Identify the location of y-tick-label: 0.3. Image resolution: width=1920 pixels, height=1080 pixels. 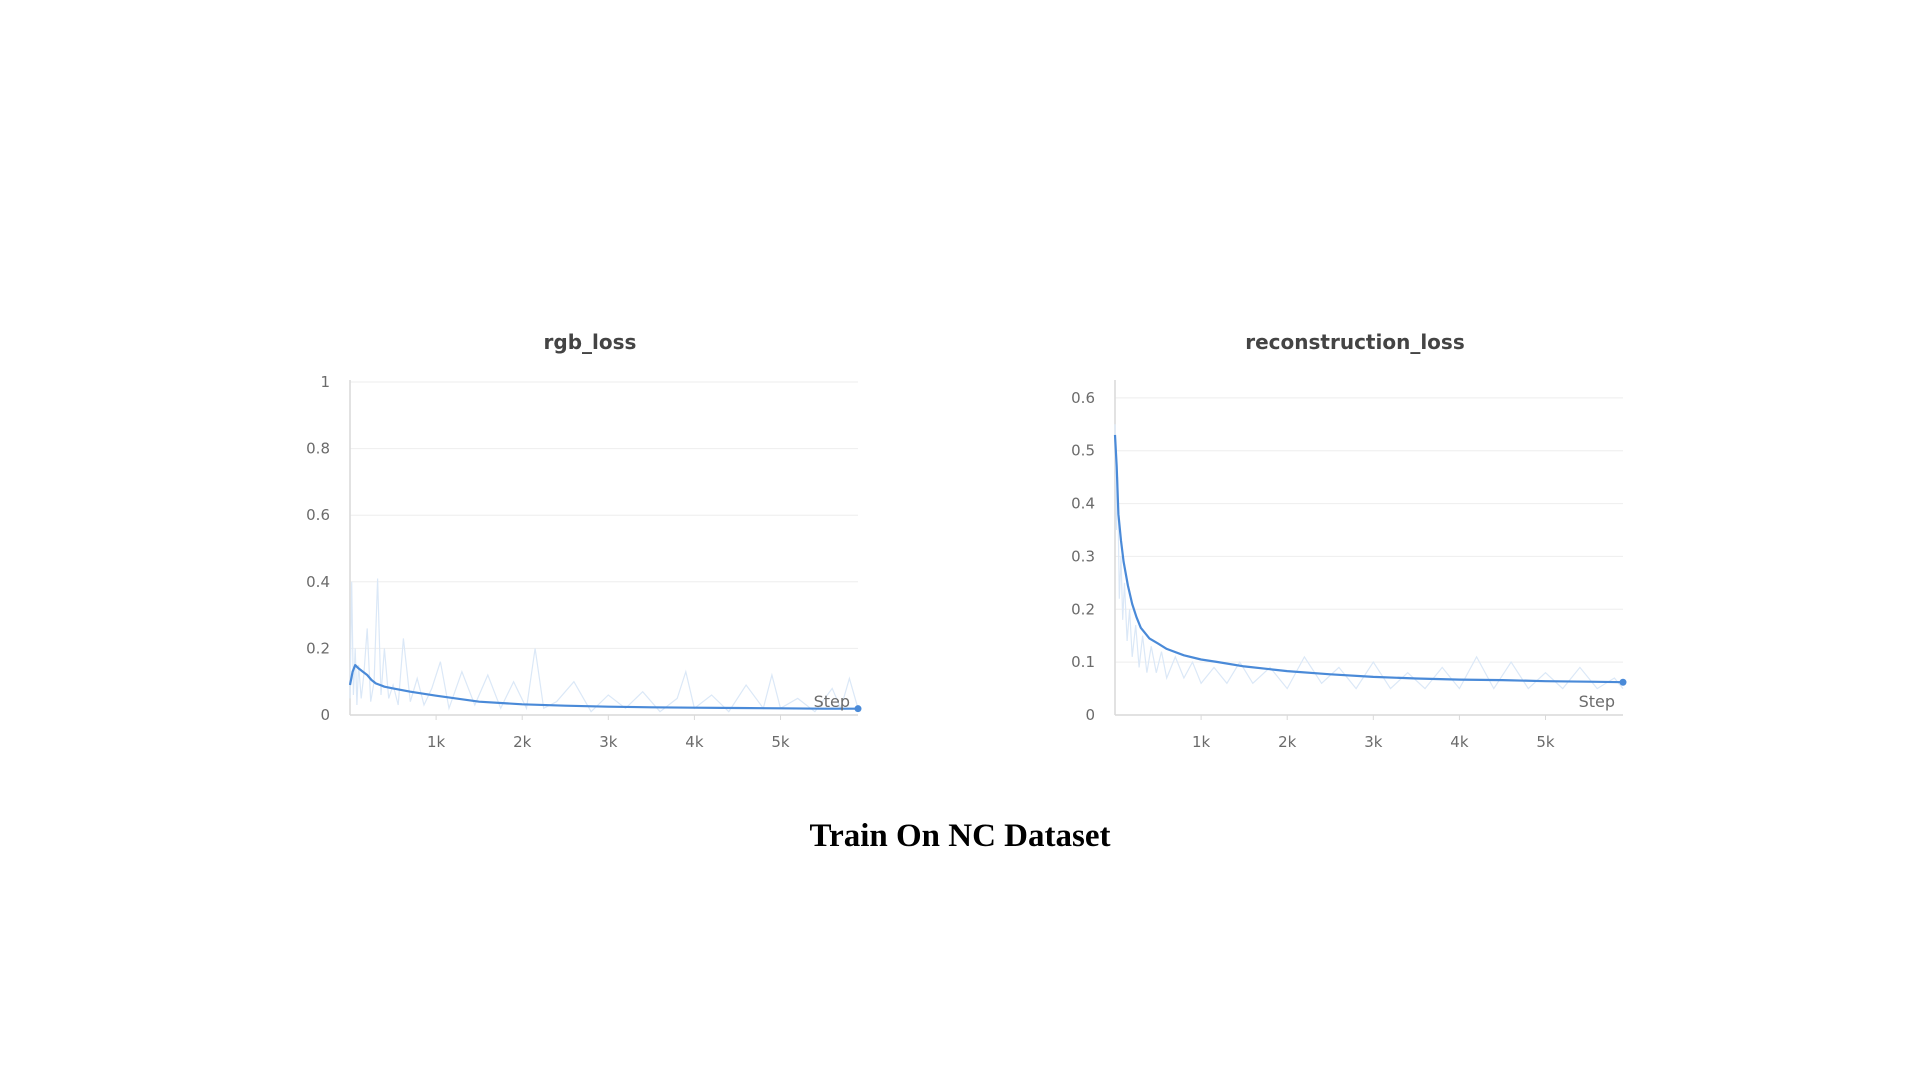
(1083, 556).